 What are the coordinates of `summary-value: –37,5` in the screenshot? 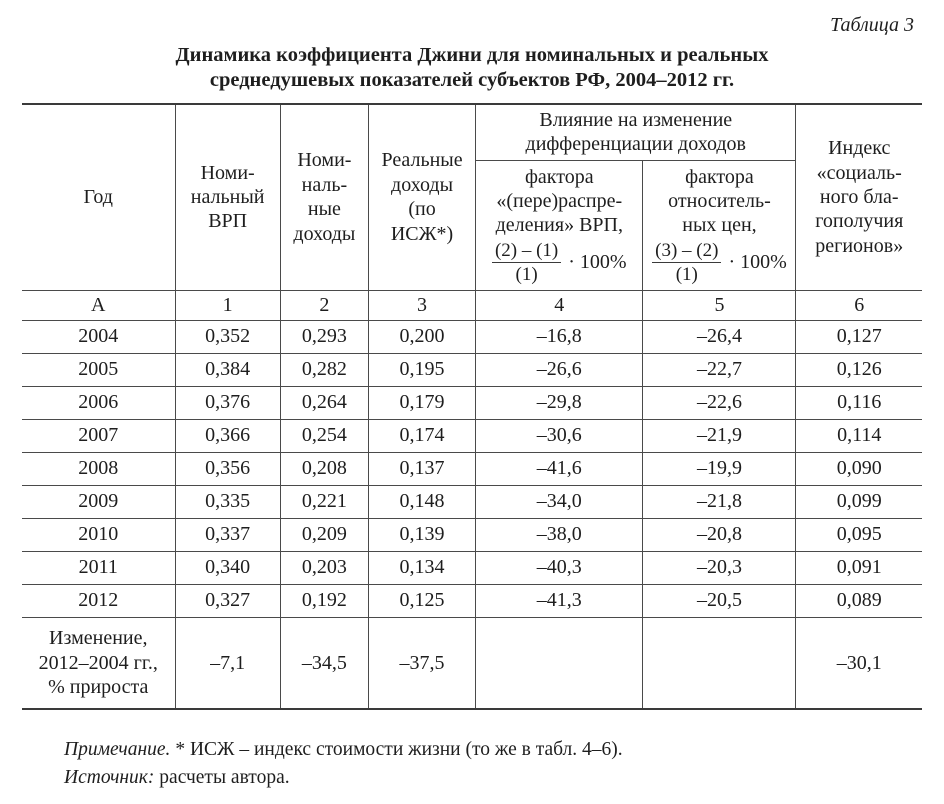 It's located at (422, 663).